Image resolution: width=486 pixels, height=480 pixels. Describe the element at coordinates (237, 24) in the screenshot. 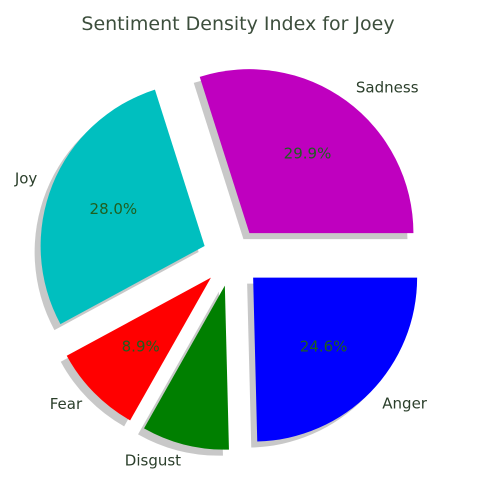

I see `chart-title: Sentiment Density Index for Joey` at that location.